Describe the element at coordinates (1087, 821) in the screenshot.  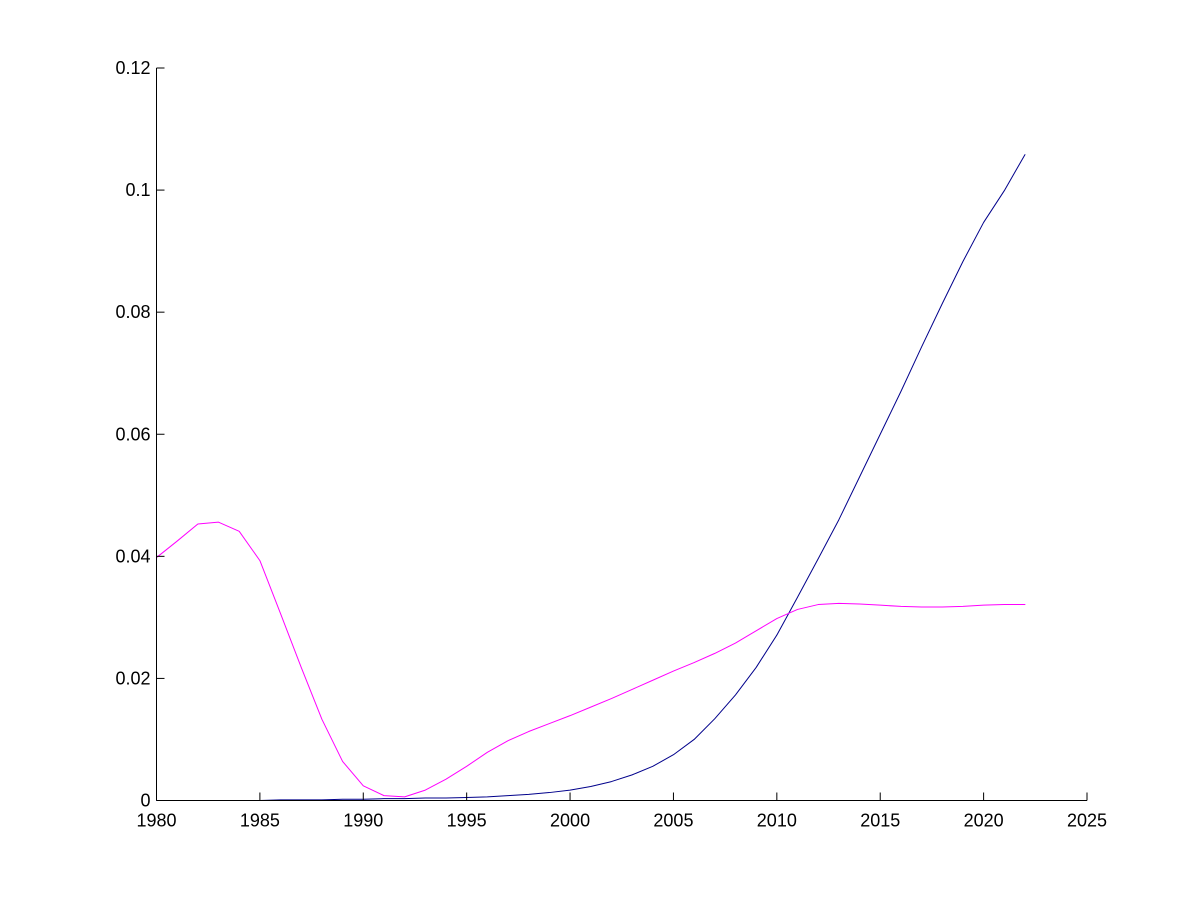
I see `x-tick-label: 2025` at that location.